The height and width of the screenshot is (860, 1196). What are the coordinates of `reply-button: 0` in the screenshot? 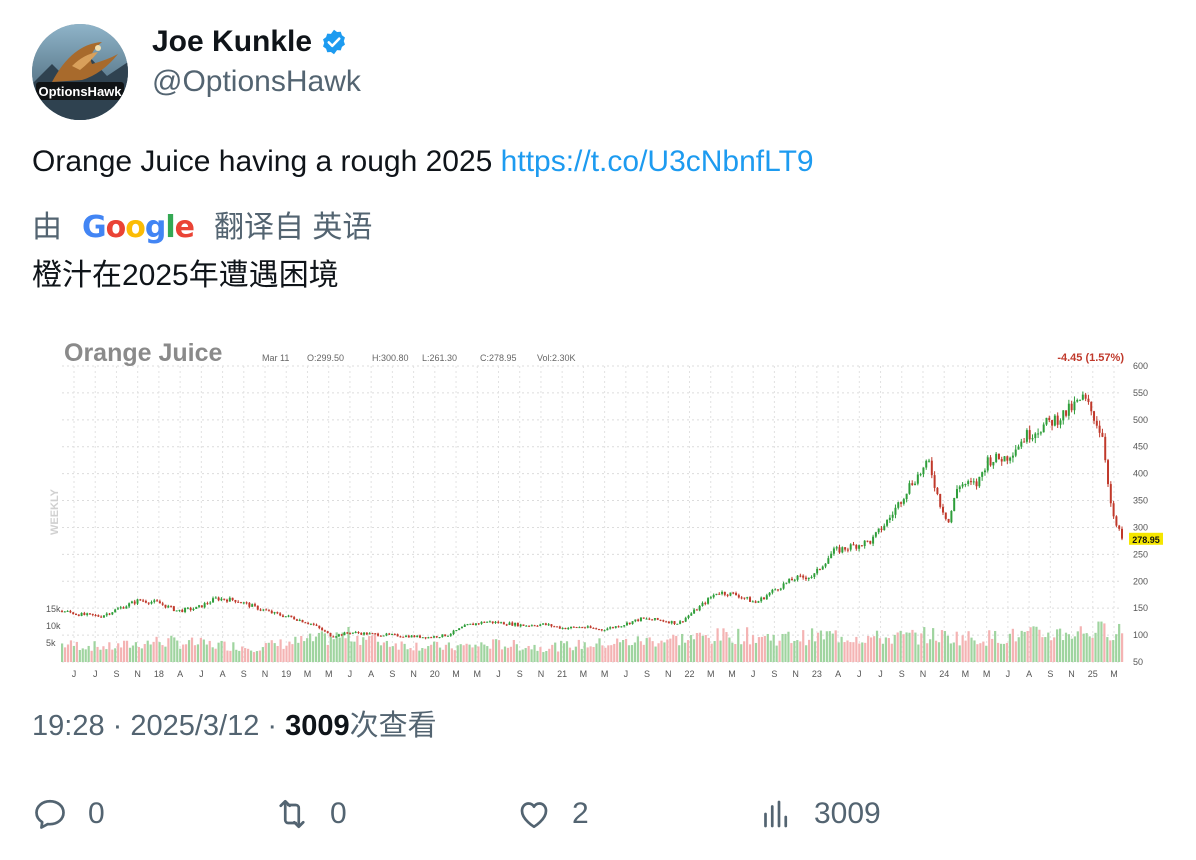 It's located at (68, 814).